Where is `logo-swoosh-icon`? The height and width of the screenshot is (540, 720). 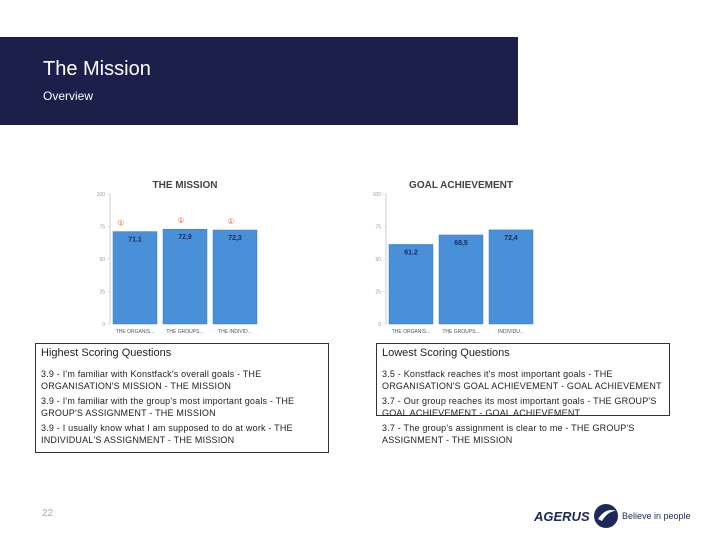
logo-swoosh-icon is located at coordinates (606, 516).